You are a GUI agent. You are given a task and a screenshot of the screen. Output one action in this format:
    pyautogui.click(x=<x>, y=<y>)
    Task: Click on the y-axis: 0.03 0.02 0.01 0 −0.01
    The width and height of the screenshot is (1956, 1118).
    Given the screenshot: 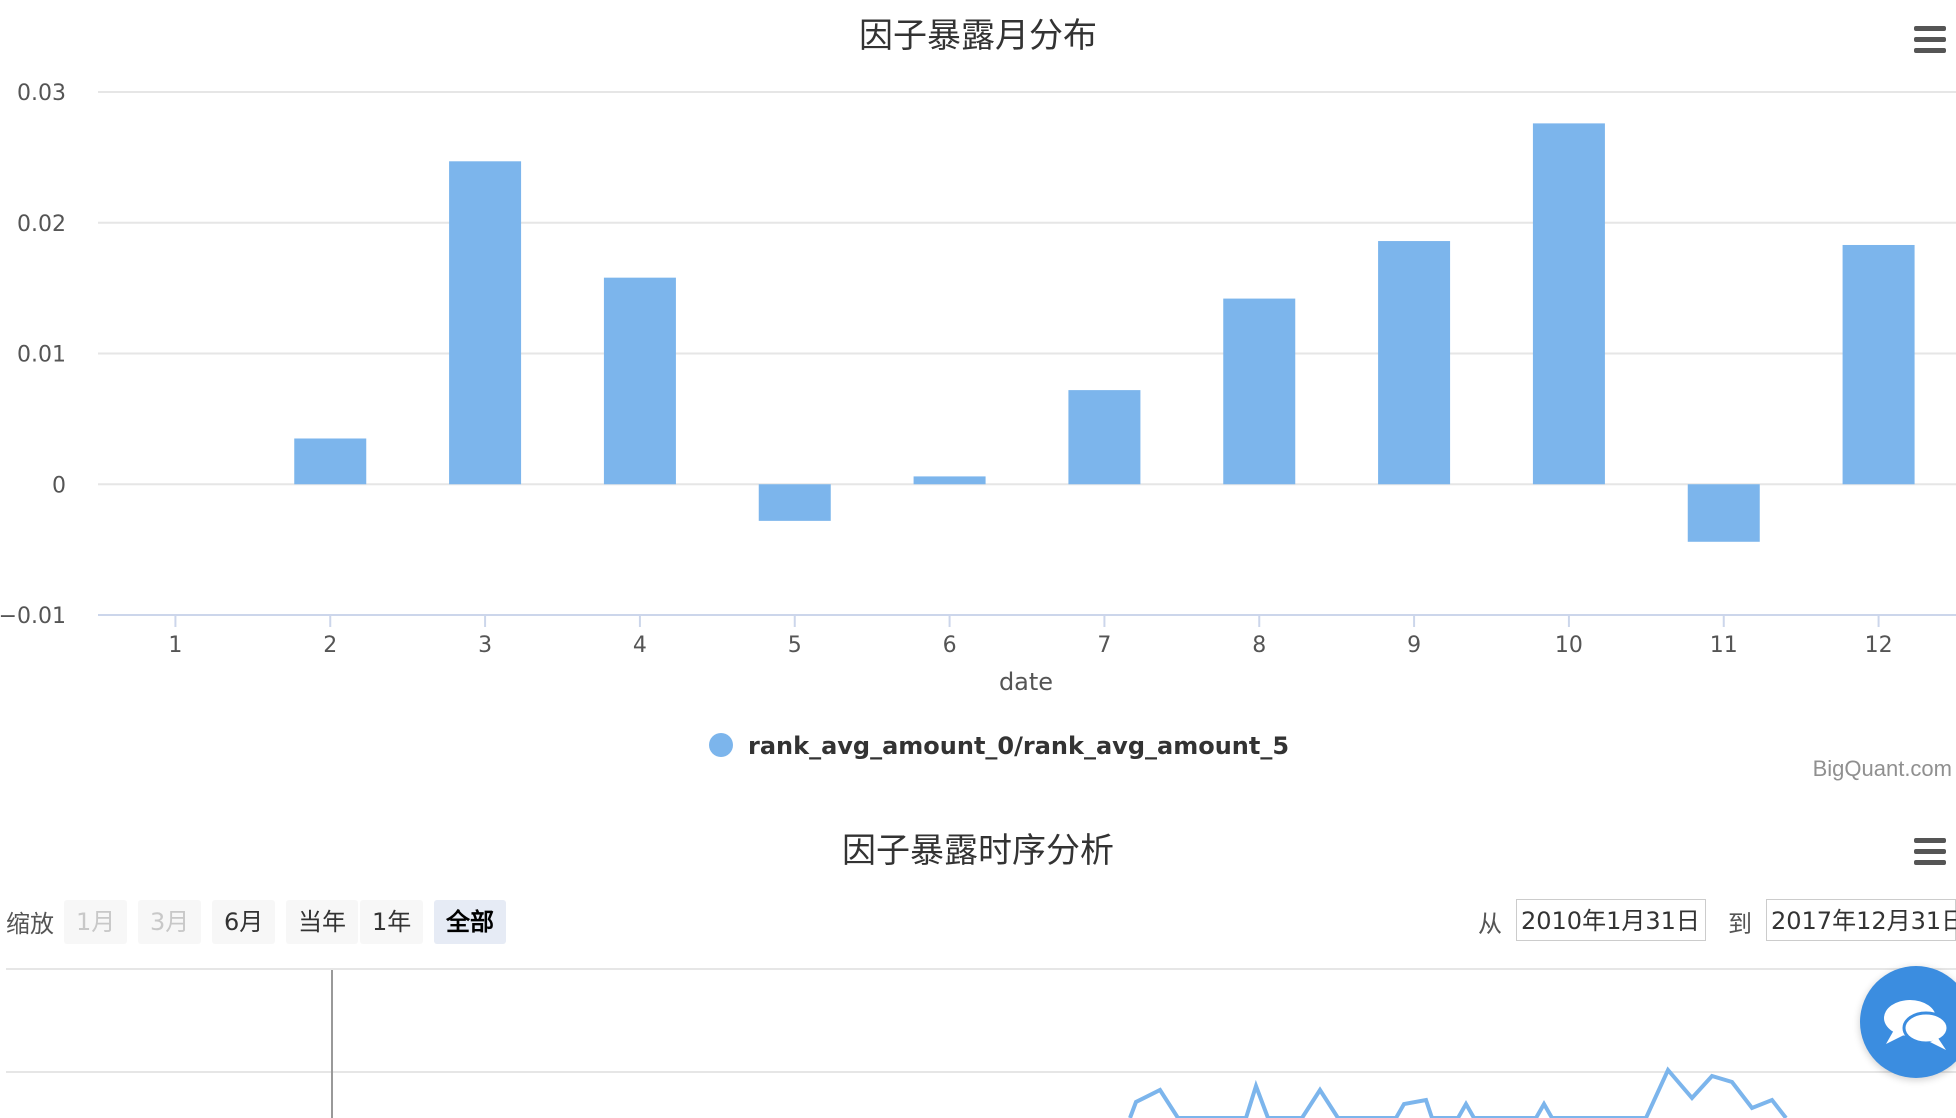 What is the action you would take?
    pyautogui.click(x=33, y=355)
    